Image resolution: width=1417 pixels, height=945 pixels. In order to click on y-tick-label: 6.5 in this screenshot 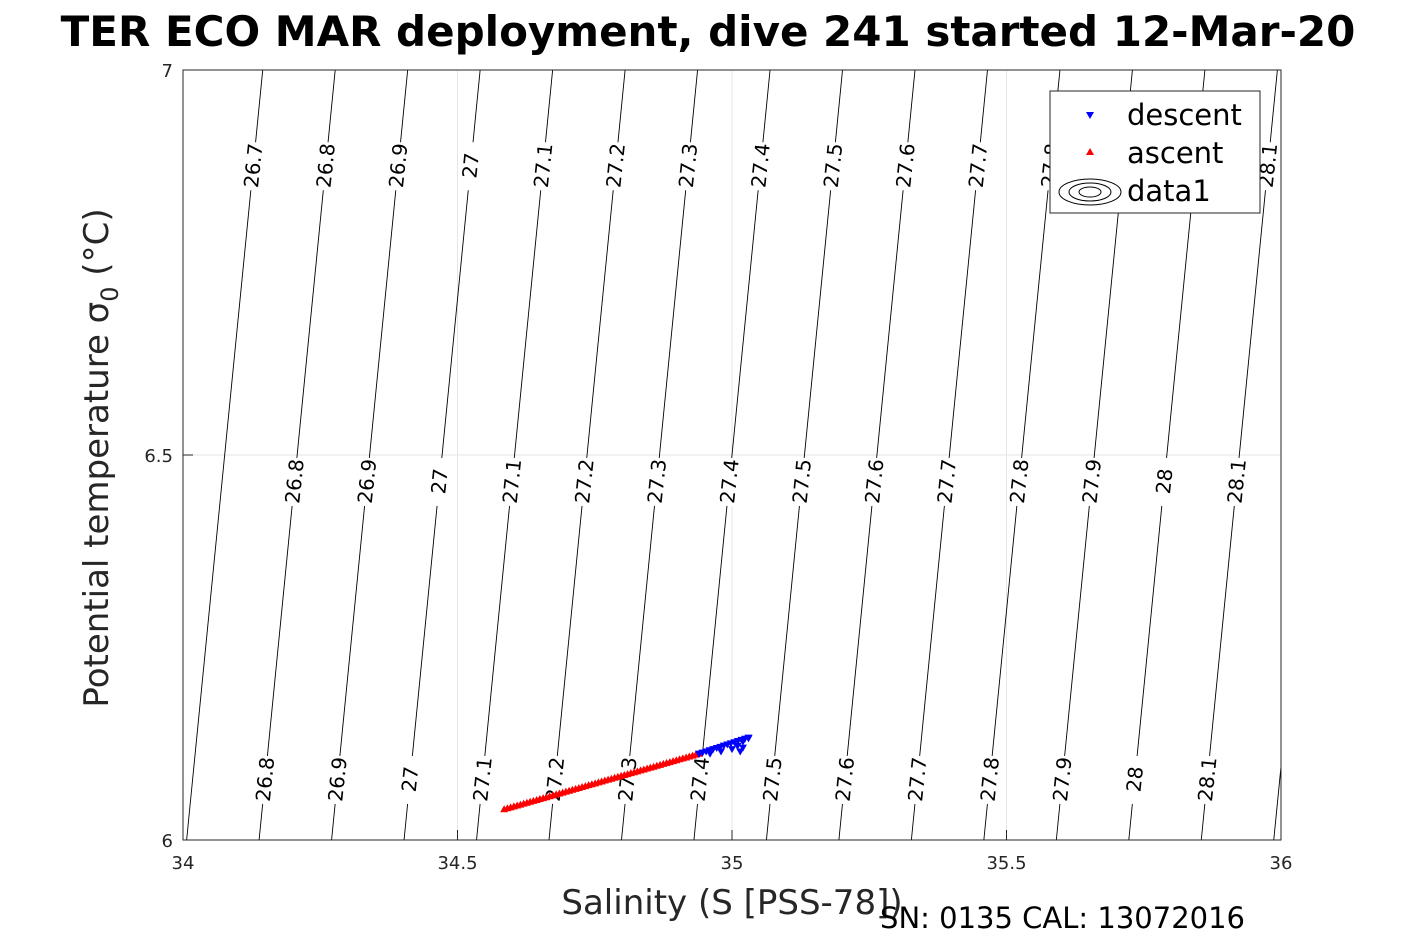, I will do `click(158, 456)`.